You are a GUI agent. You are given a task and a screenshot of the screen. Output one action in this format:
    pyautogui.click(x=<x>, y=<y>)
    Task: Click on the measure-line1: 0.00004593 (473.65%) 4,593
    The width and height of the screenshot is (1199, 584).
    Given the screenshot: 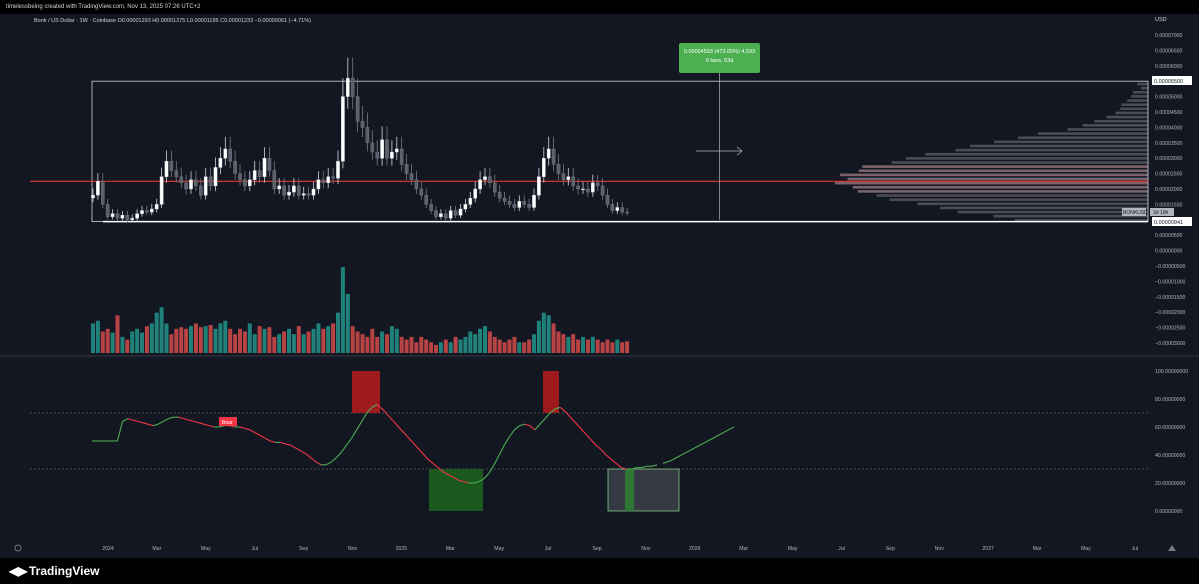 What is the action you would take?
    pyautogui.click(x=719, y=52)
    